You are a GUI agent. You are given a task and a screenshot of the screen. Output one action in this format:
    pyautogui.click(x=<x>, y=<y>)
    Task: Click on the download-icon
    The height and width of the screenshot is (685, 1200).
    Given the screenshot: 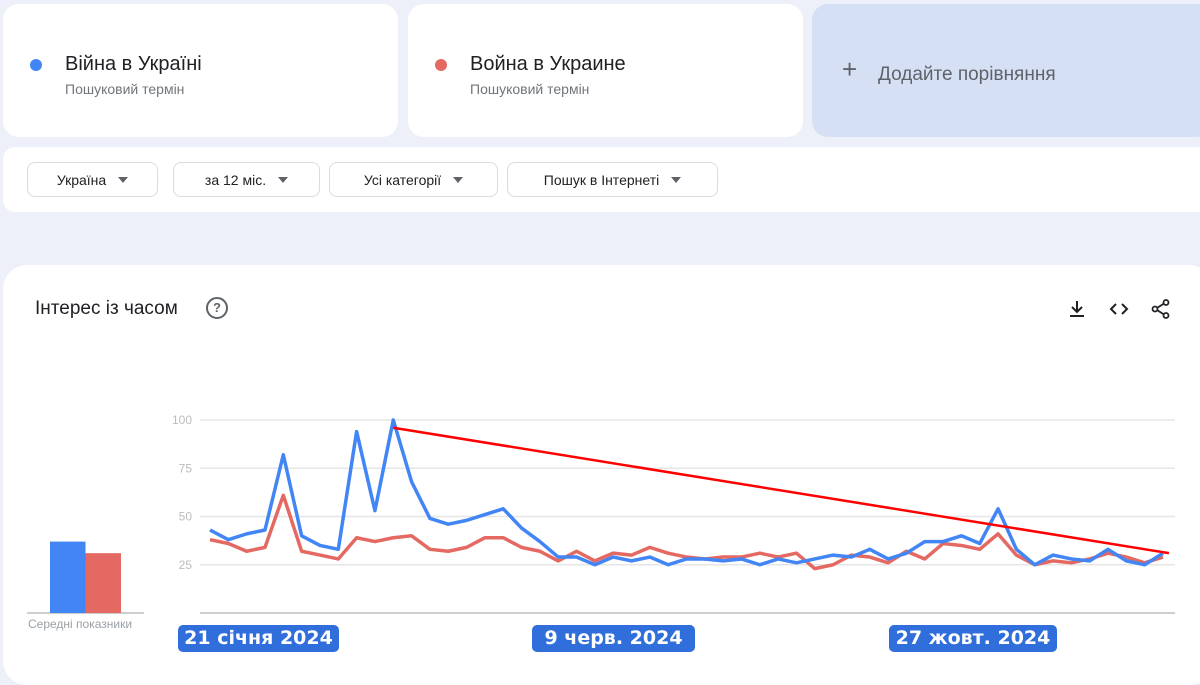 What is the action you would take?
    pyautogui.click(x=1077, y=309)
    